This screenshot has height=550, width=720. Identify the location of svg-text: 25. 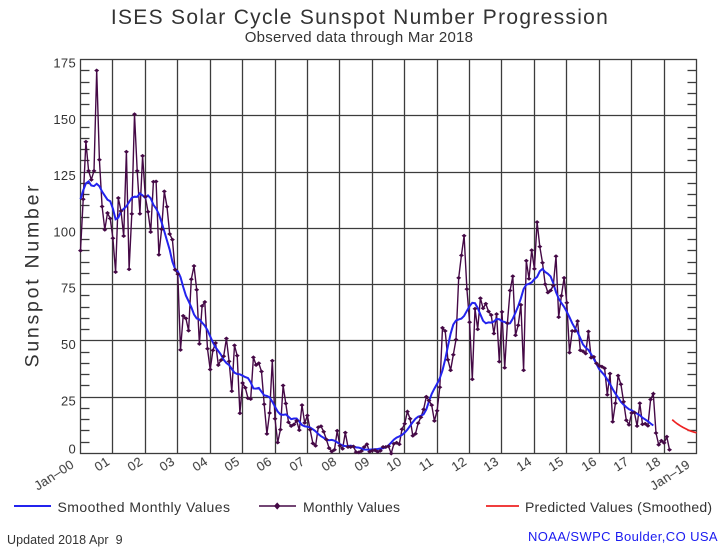
(68, 400).